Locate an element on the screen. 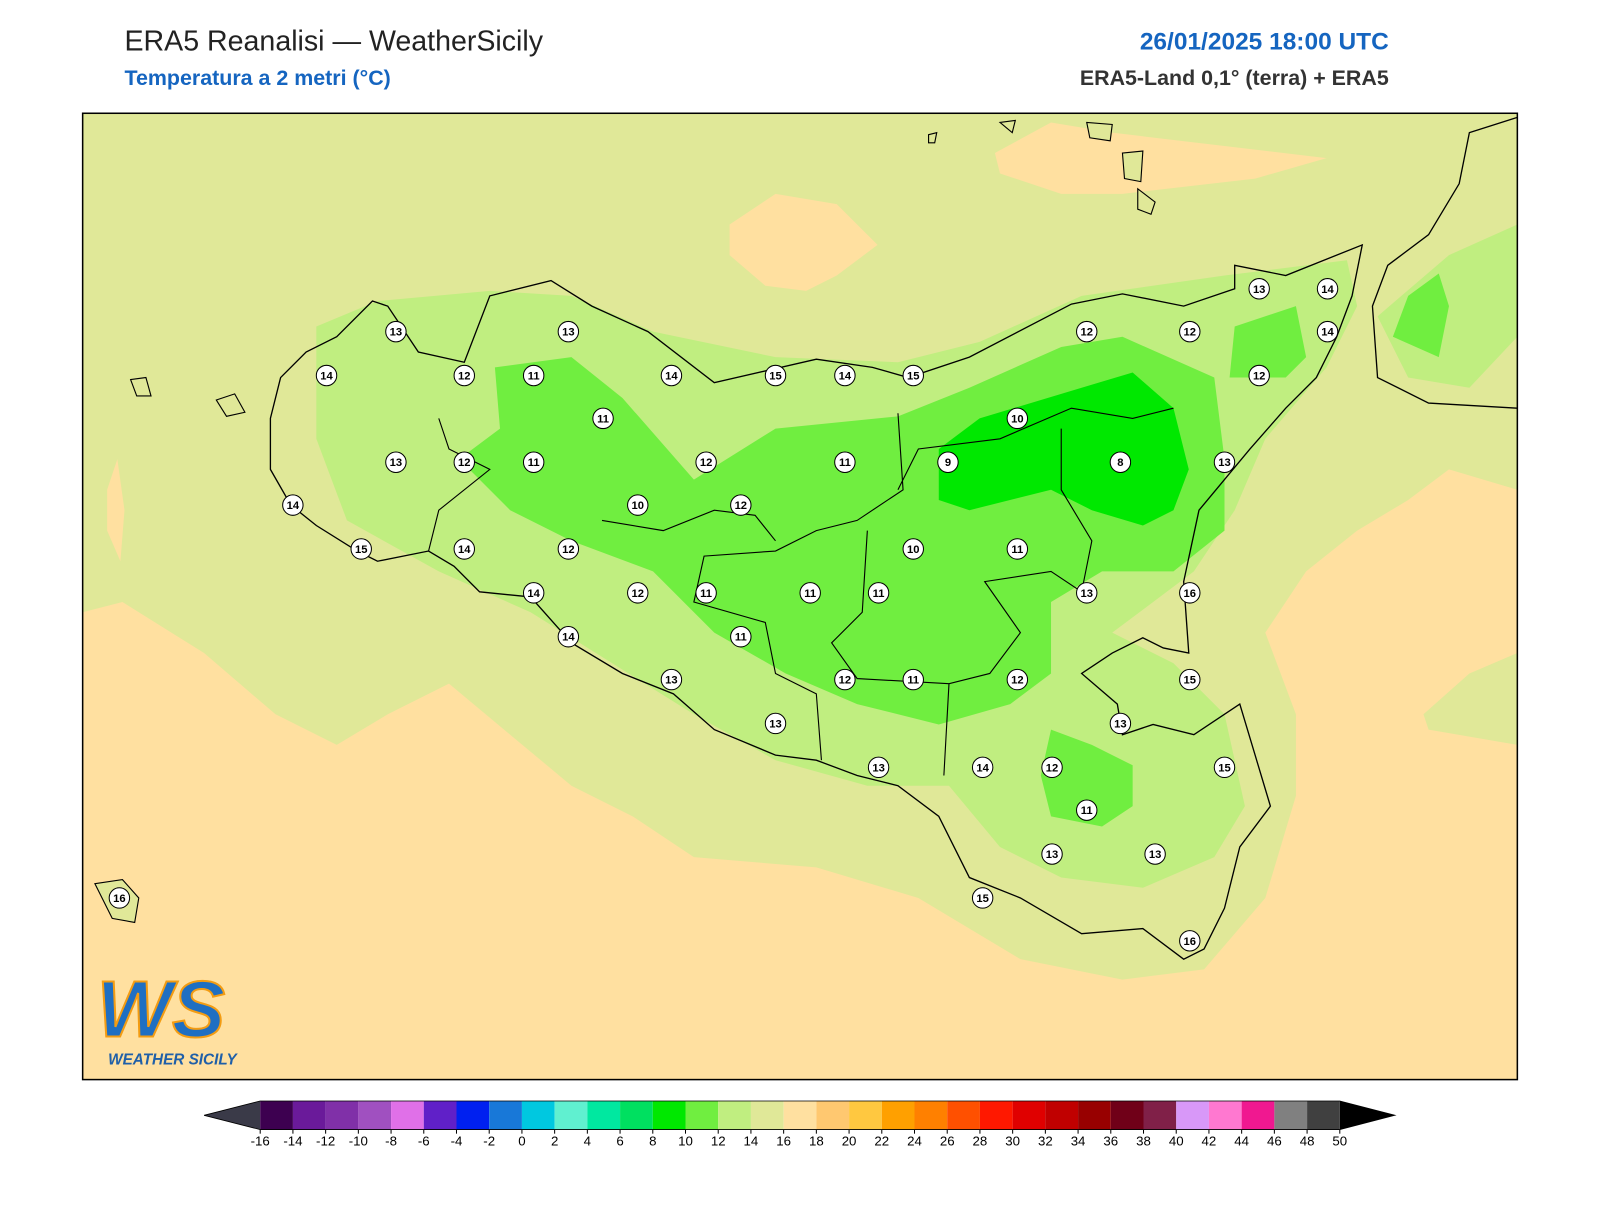 This screenshot has height=1205, width=1600. colorbar-tick-label: 12 is located at coordinates (718, 1140).